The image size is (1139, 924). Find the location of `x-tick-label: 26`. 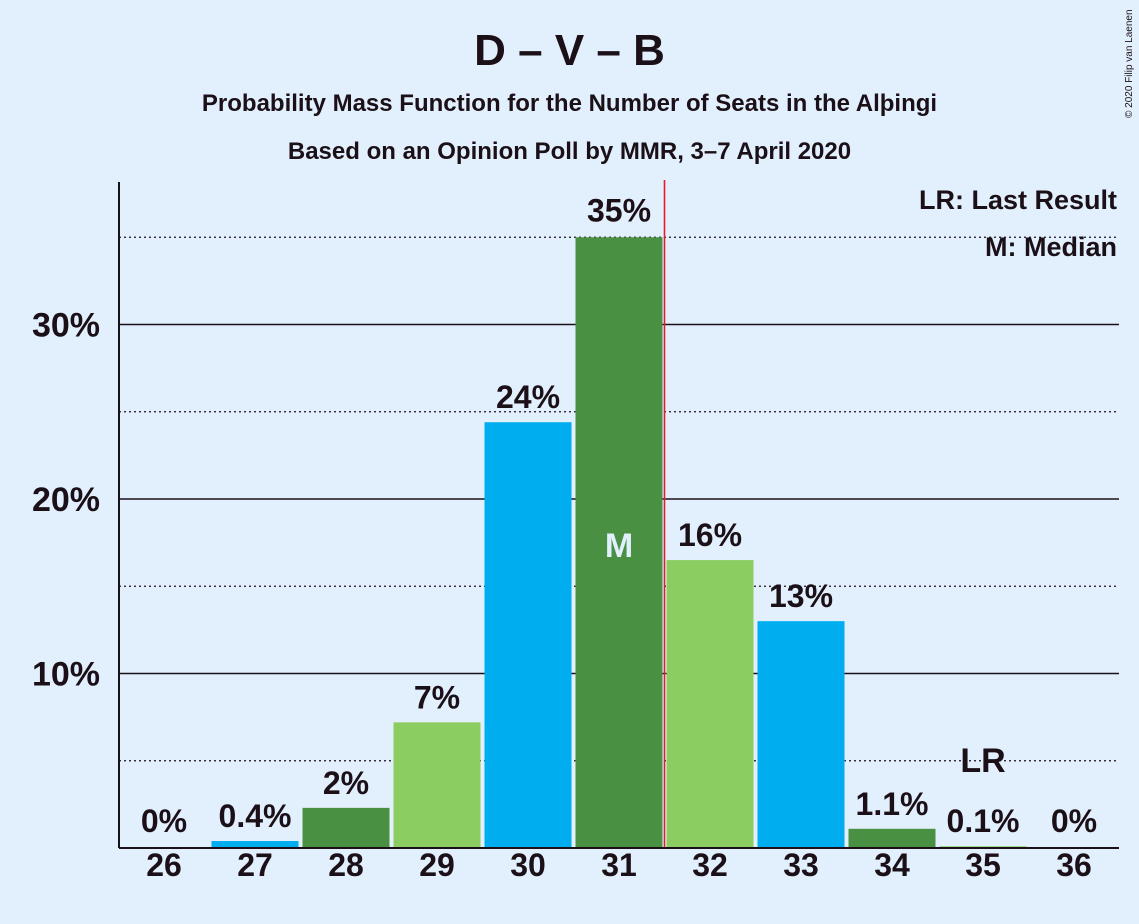

x-tick-label: 26 is located at coordinates (164, 865).